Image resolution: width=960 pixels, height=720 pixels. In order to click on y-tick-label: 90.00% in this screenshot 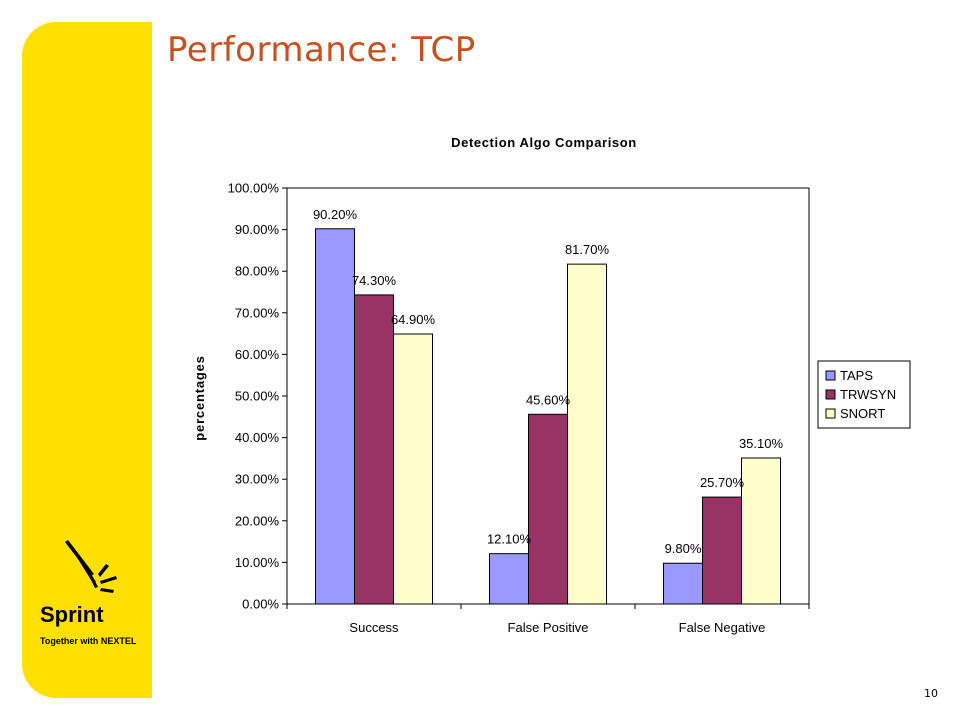, I will do `click(257, 229)`.